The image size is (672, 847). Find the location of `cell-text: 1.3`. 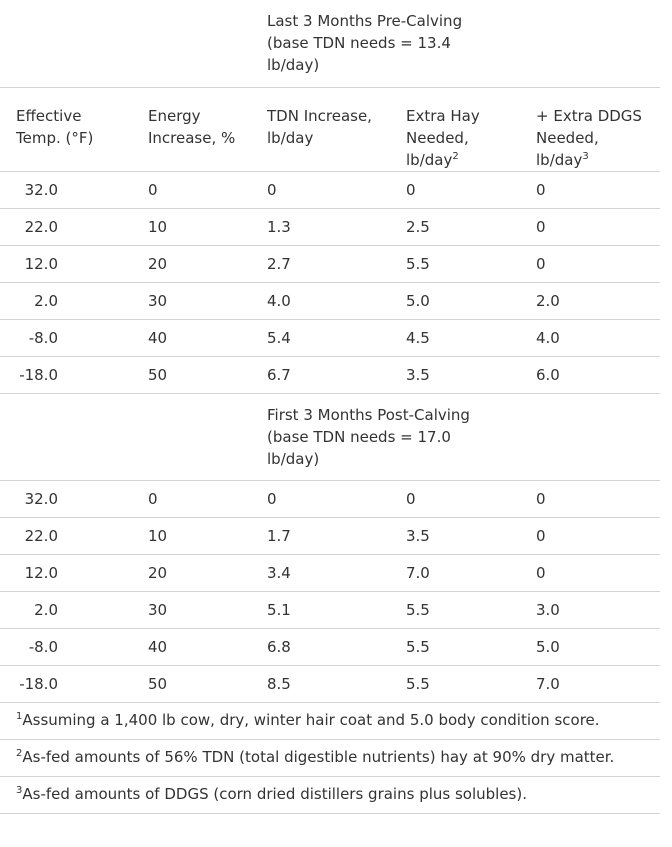

cell-text: 1.3 is located at coordinates (279, 226).